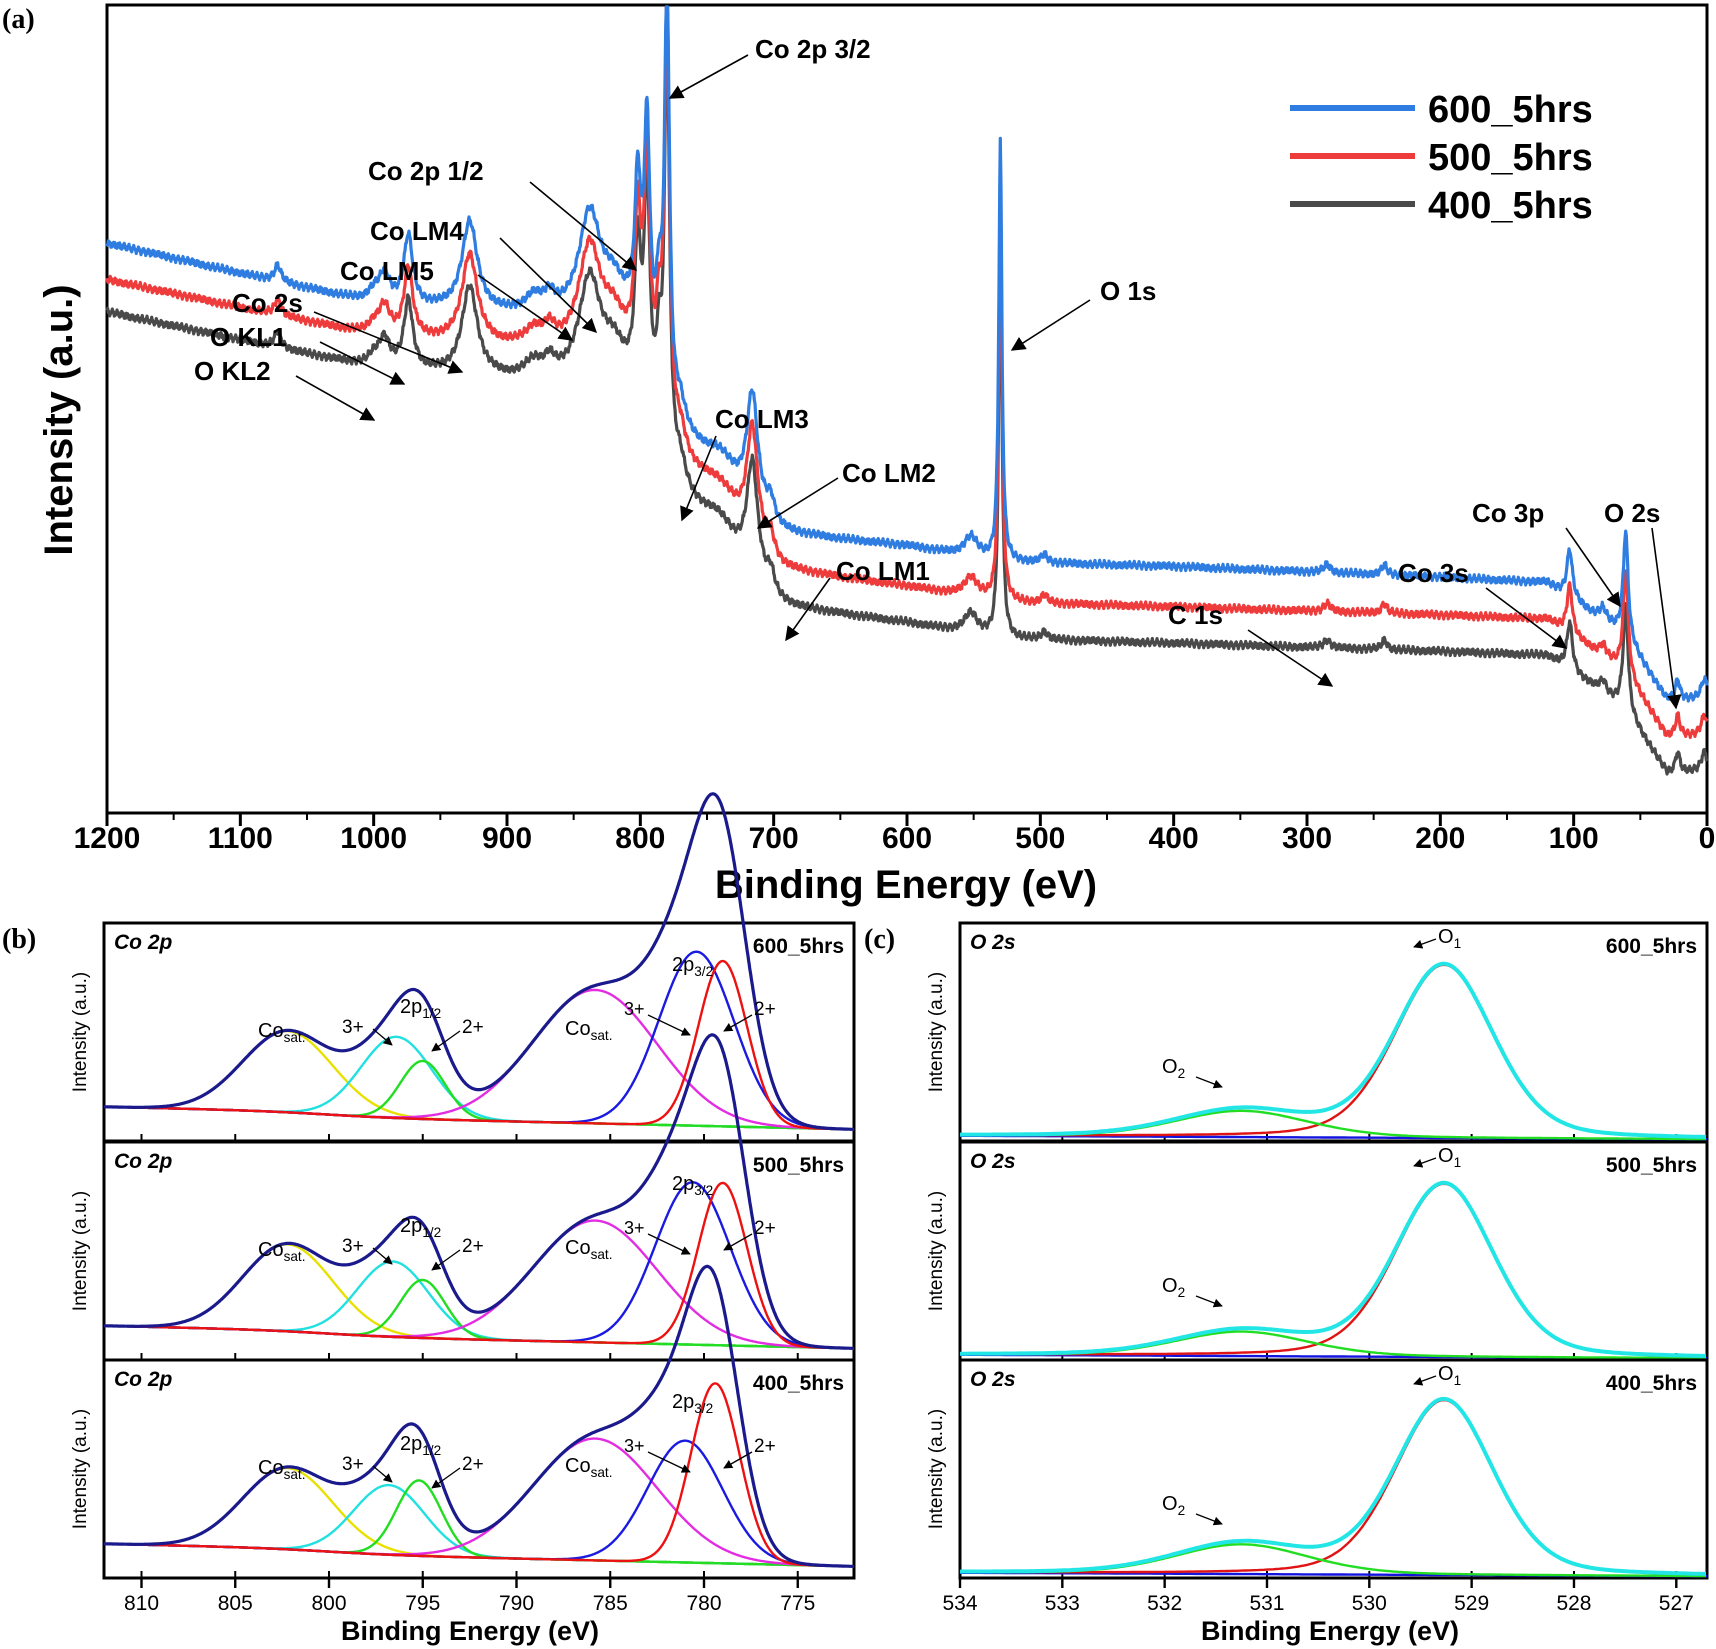 This screenshot has width=1716, height=1649. I want to click on co2p-x-tick-label: 805, so click(235, 1603).